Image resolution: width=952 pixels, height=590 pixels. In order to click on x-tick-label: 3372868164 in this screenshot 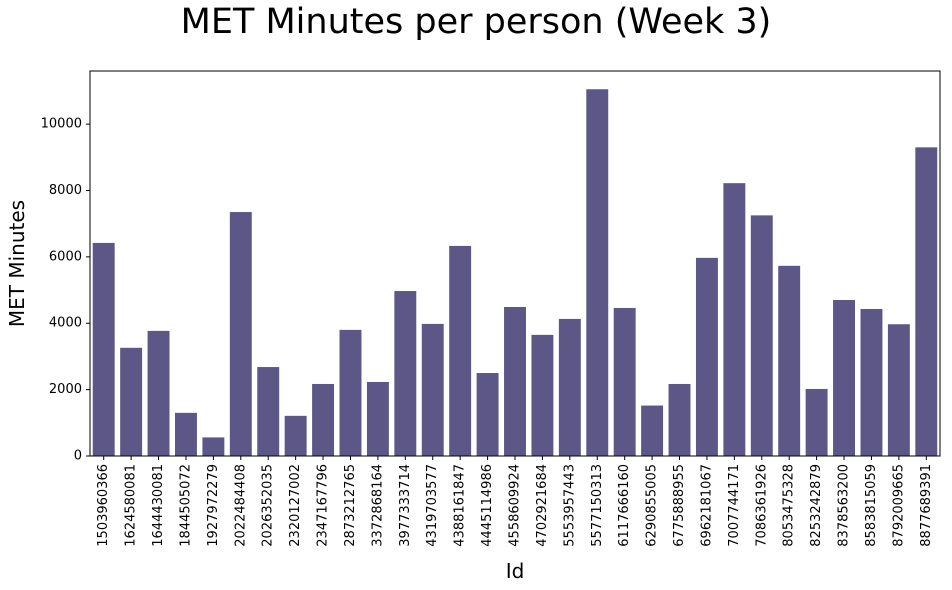, I will do `click(377, 505)`.